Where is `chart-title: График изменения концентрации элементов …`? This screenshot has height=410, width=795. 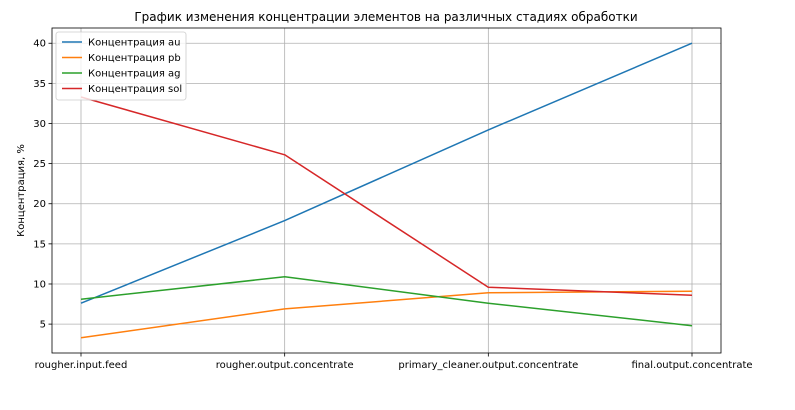
chart-title: График изменения концентрации элементов … is located at coordinates (385, 17).